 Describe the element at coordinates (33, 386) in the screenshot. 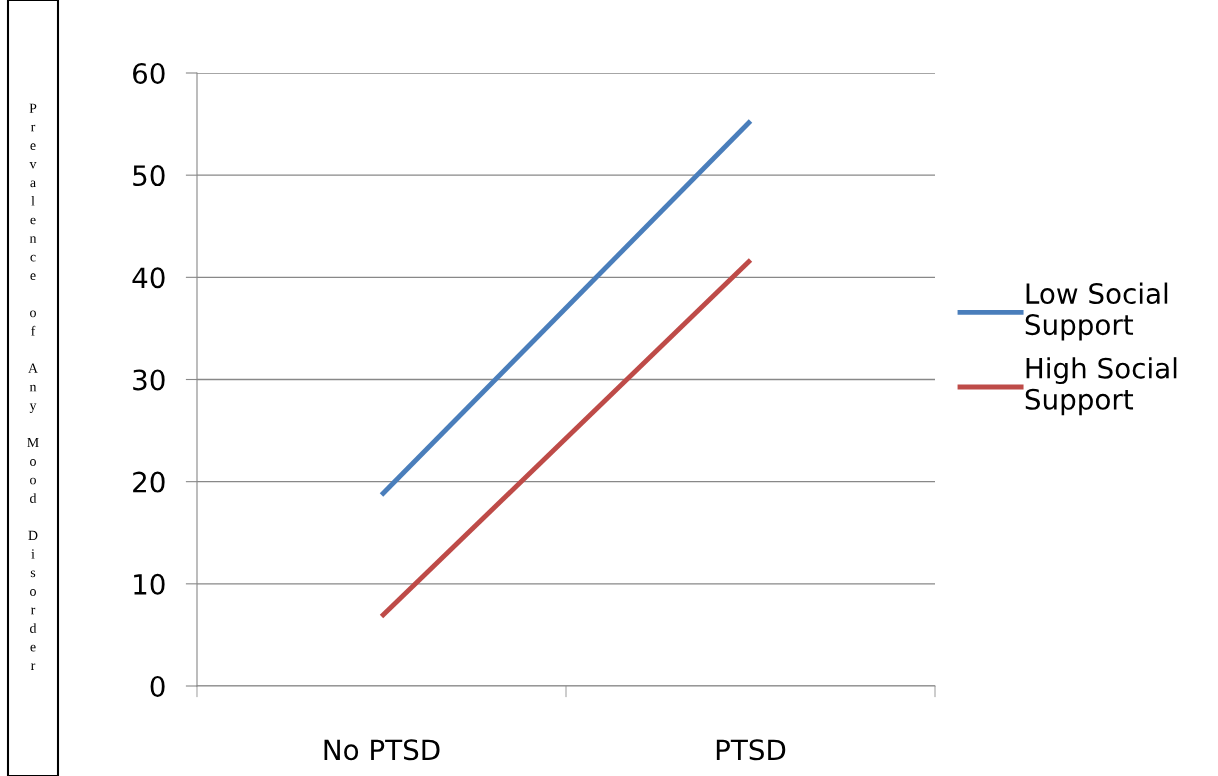

I see `text: Prevalence of Any Mood Disorder` at that location.